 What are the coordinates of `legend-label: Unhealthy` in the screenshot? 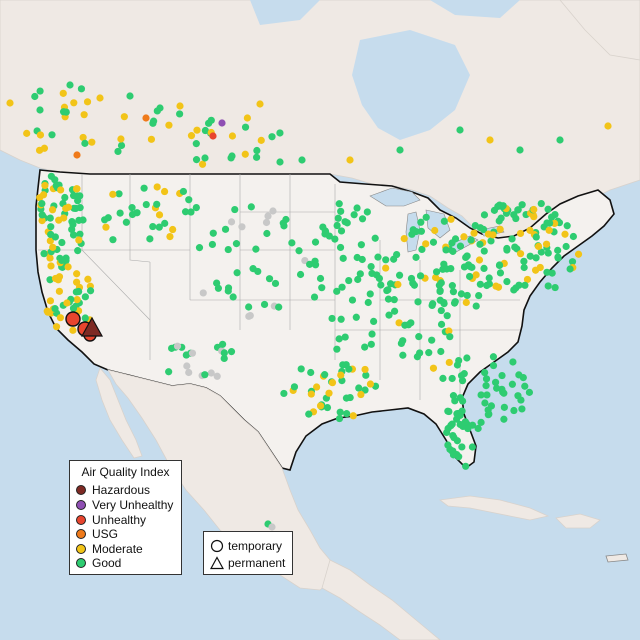 It's located at (119, 520).